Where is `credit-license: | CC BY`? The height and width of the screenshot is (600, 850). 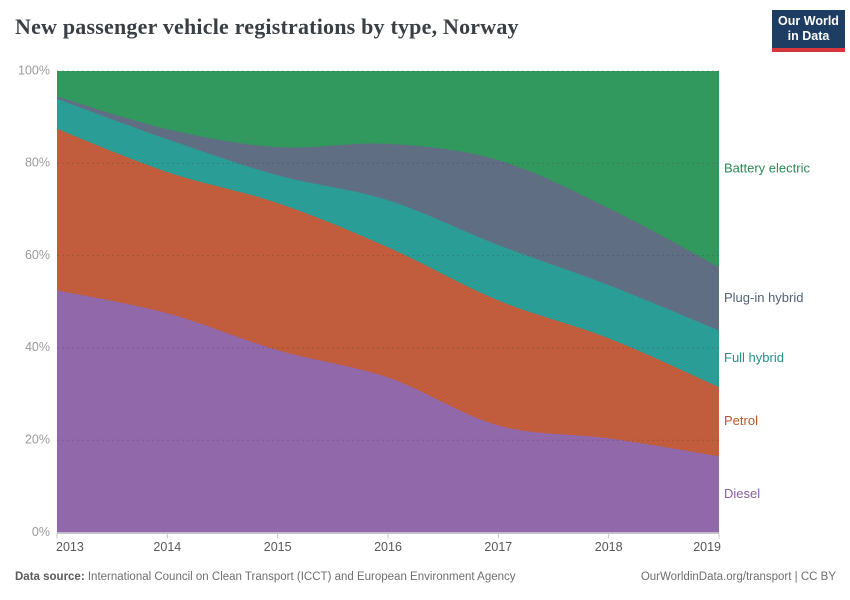 credit-license: | CC BY is located at coordinates (813, 577).